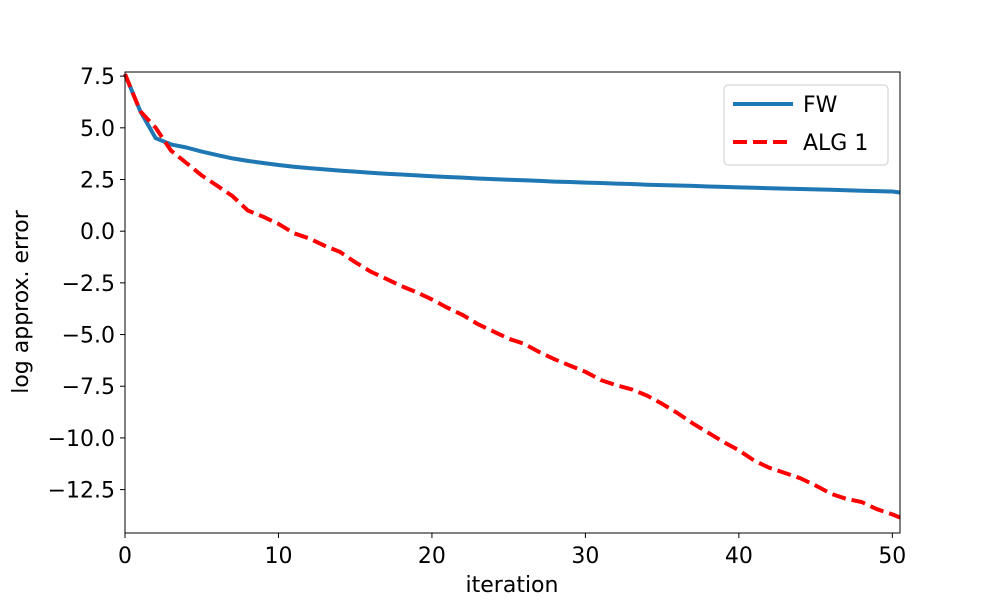 Image resolution: width=1000 pixels, height=600 pixels. I want to click on y-axis: 7.5 5.0 2.5 0.0 −2.5 −5.0 −7.5 −10.0 −12.5, so click(86, 284).